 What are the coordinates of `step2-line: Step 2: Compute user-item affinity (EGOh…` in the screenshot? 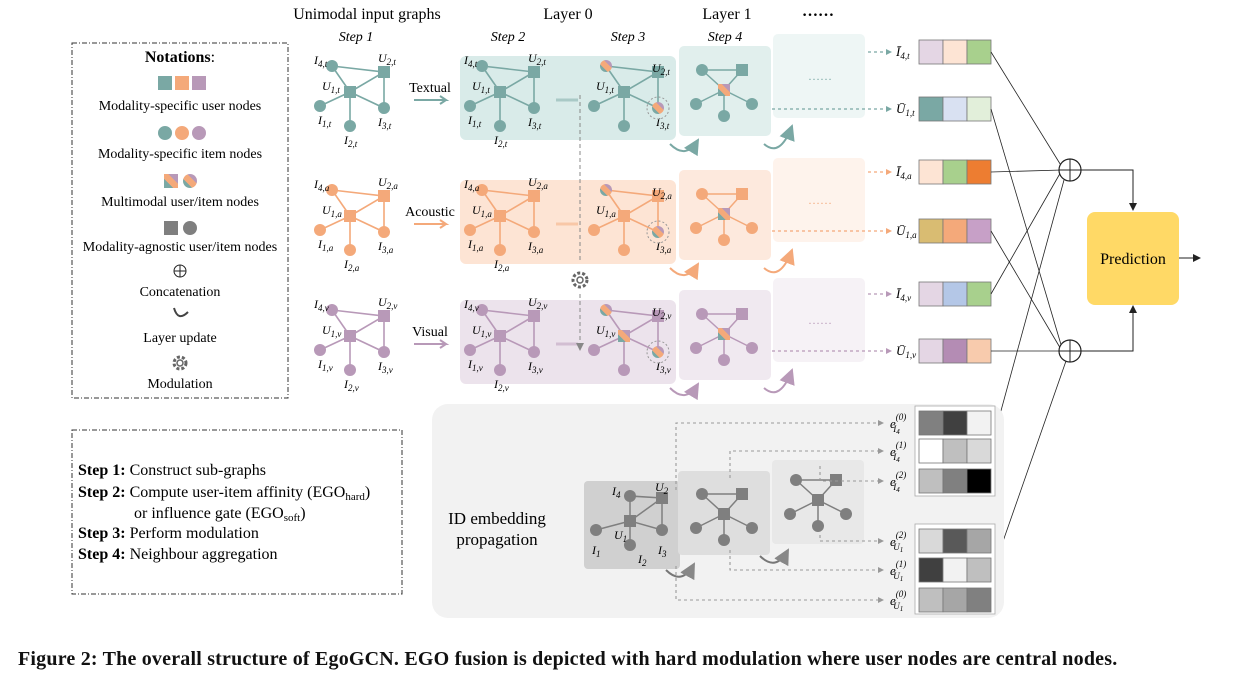 It's located at (224, 493).